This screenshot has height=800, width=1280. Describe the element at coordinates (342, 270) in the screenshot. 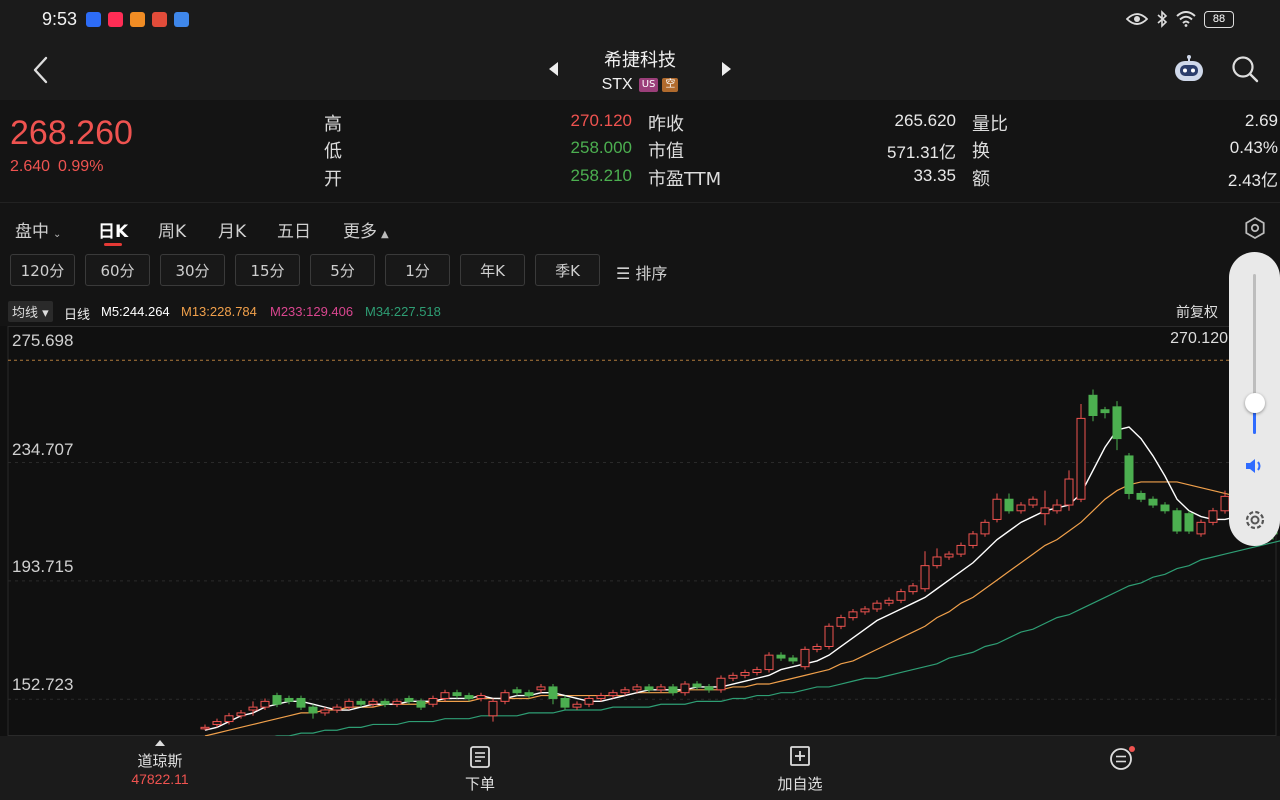

I see `period-5min-button: 5分` at that location.